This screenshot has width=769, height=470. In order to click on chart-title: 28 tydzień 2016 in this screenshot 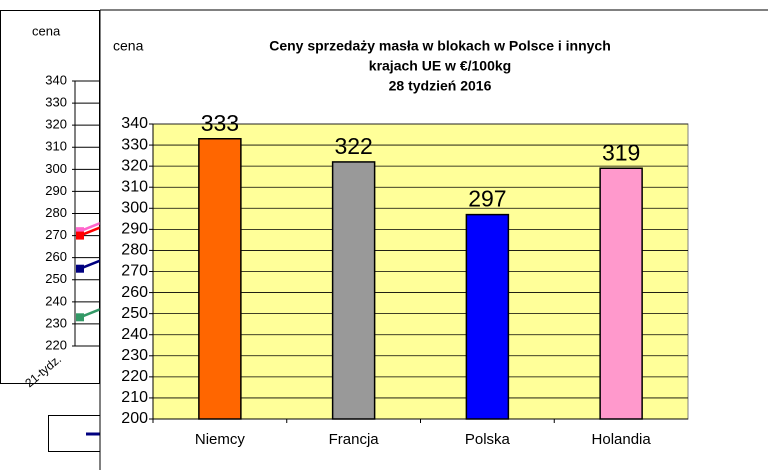, I will do `click(440, 86)`.